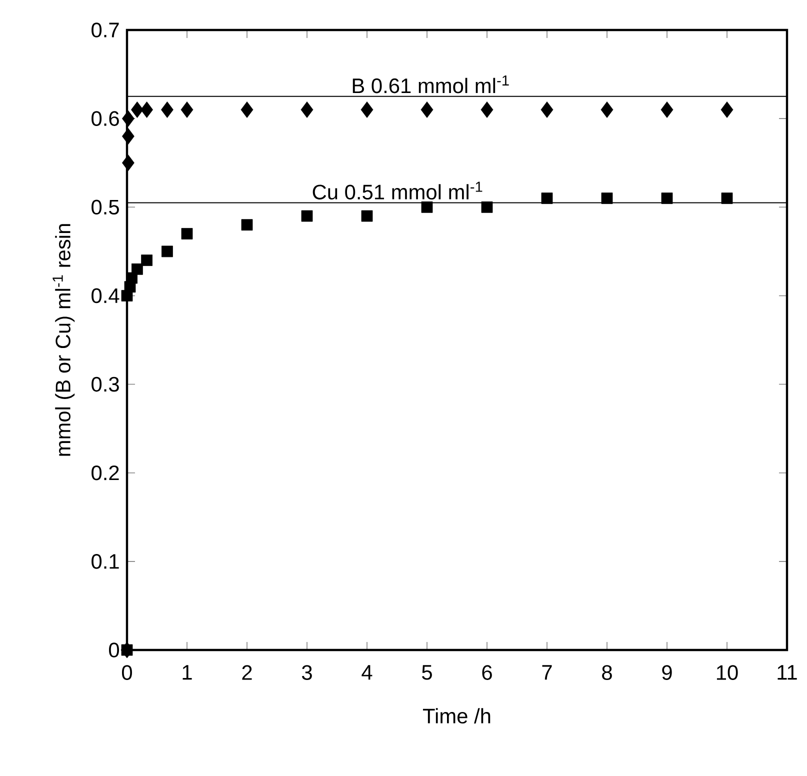  Describe the element at coordinates (547, 672) in the screenshot. I see `x-tick-label: 7` at that location.